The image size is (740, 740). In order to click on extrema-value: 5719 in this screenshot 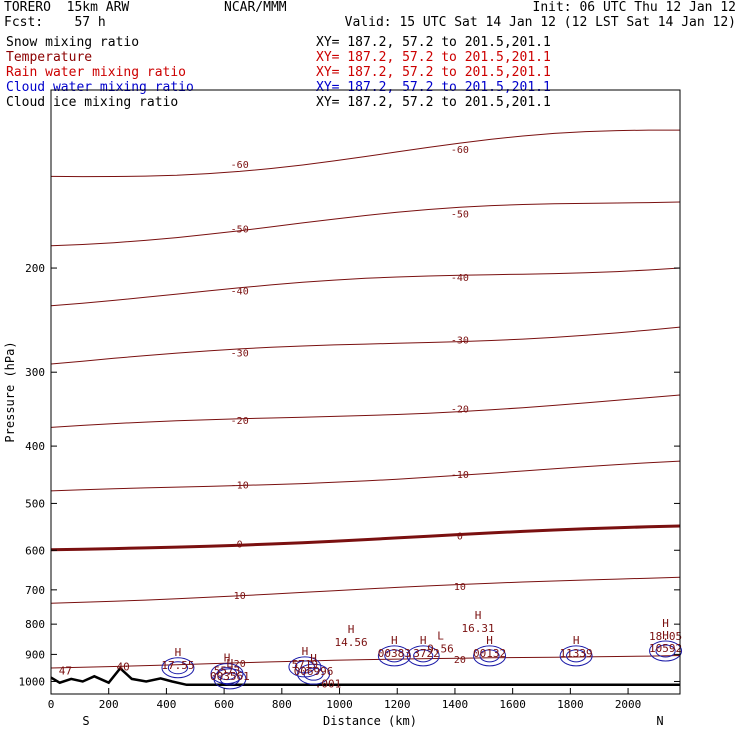, I will do `click(305, 664)`.